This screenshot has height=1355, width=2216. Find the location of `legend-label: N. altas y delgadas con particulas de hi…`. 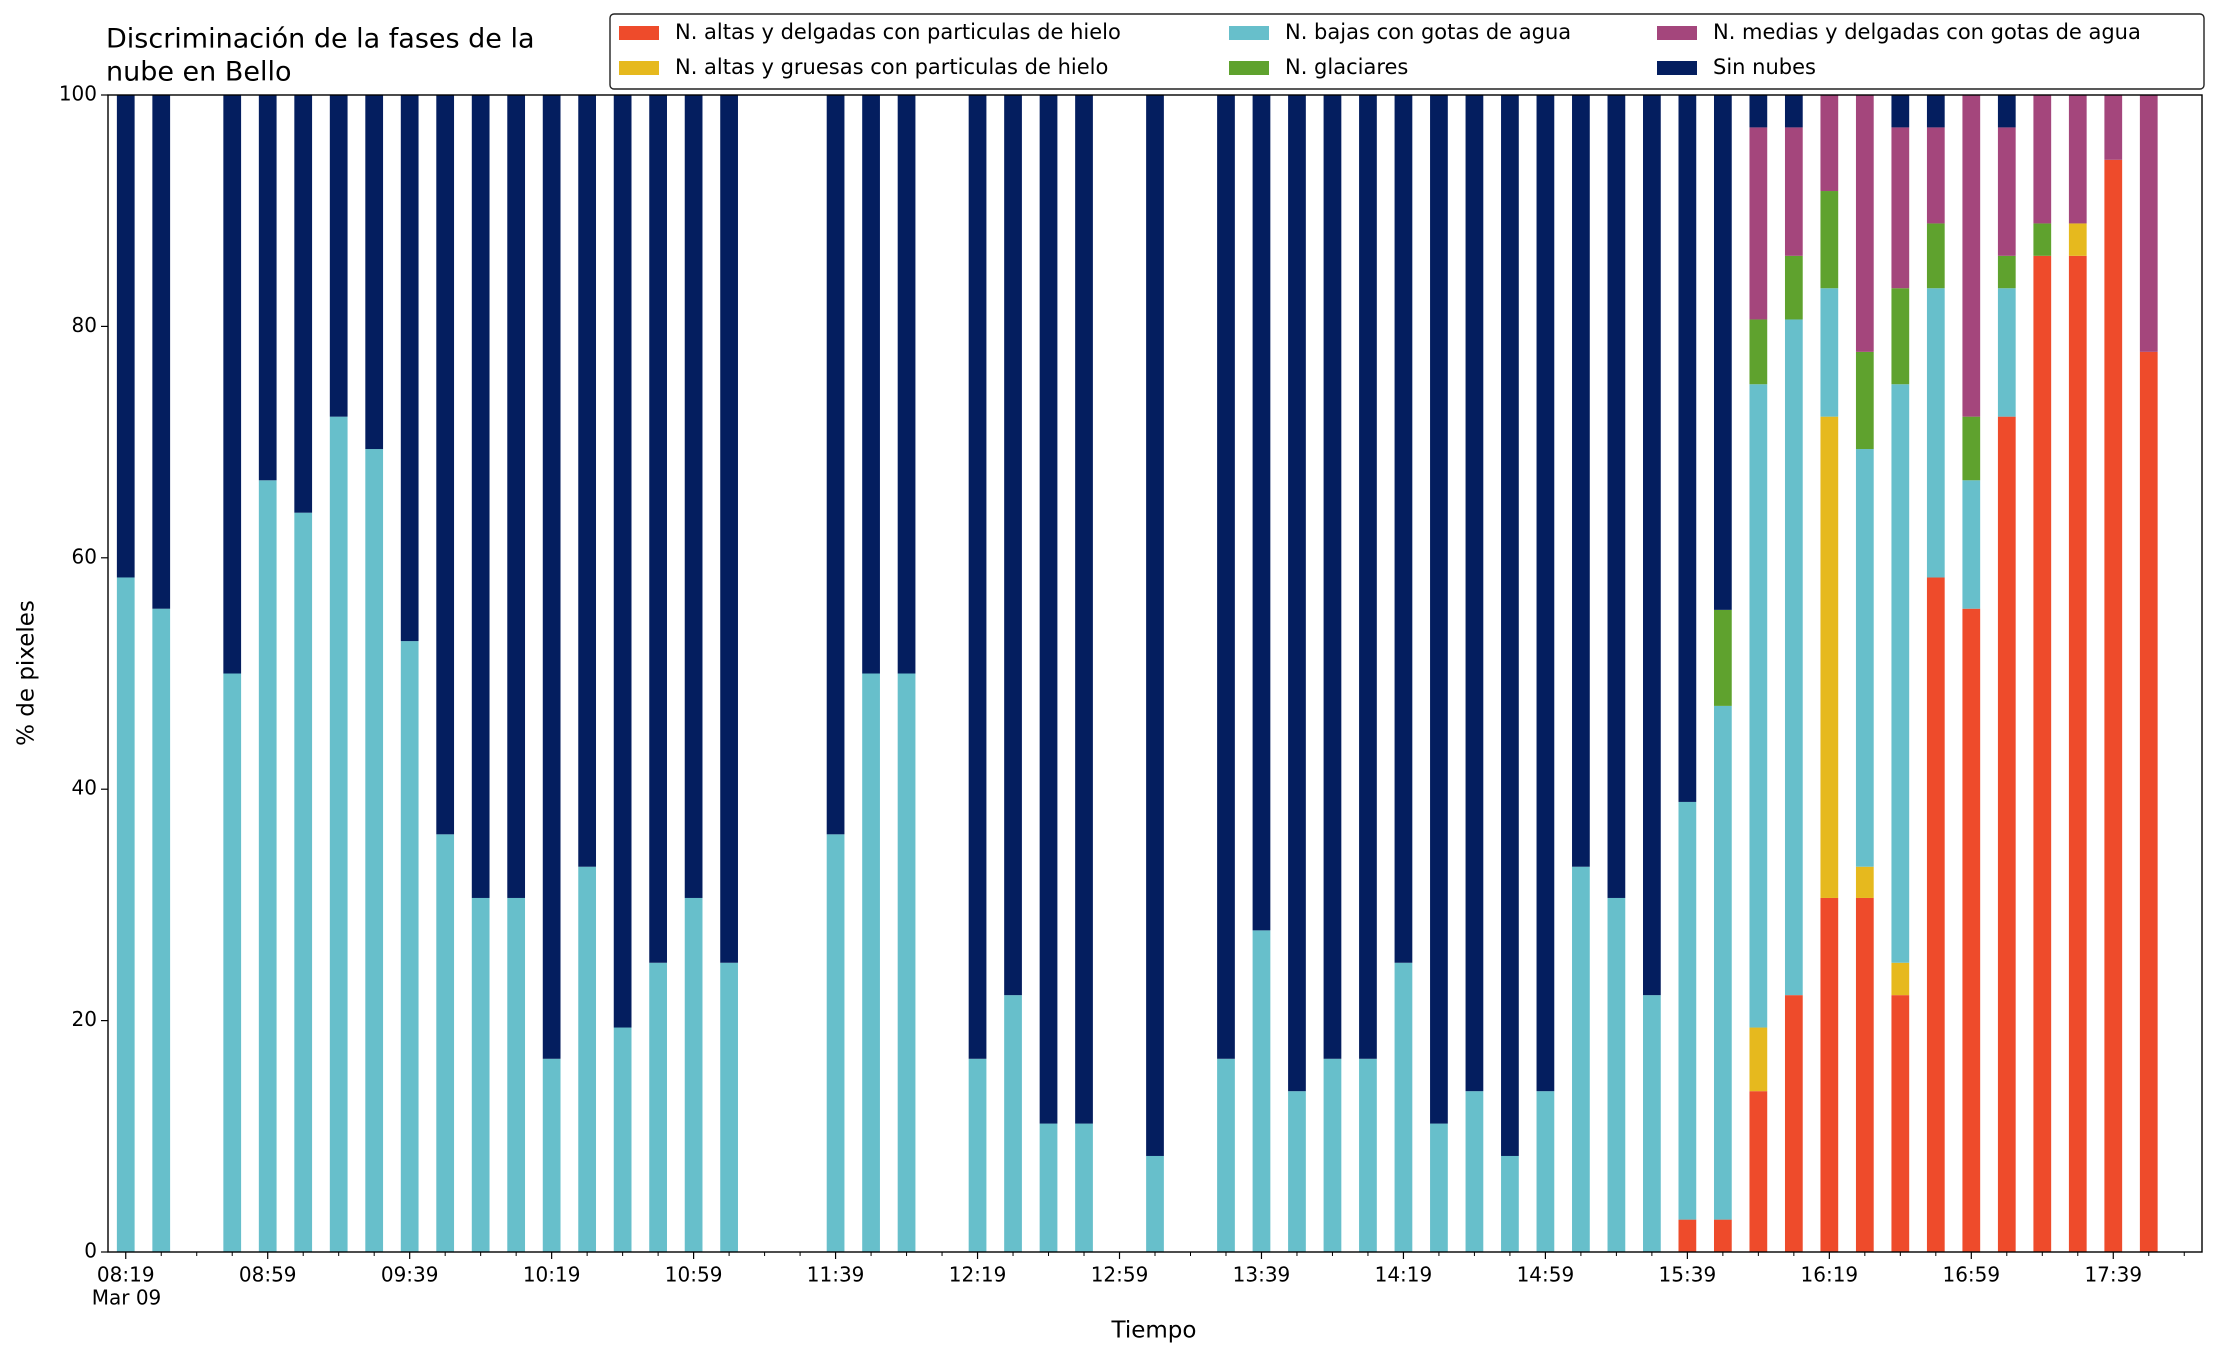

legend-label: N. altas y delgadas con particulas de hi… is located at coordinates (898, 32).